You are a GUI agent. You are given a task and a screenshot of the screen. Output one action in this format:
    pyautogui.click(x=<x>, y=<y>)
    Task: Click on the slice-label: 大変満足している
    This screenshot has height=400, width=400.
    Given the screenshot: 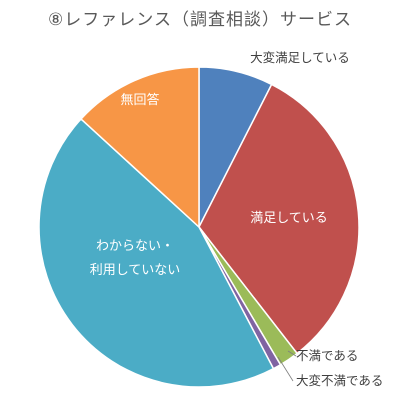 What is the action you would take?
    pyautogui.click(x=300, y=57)
    